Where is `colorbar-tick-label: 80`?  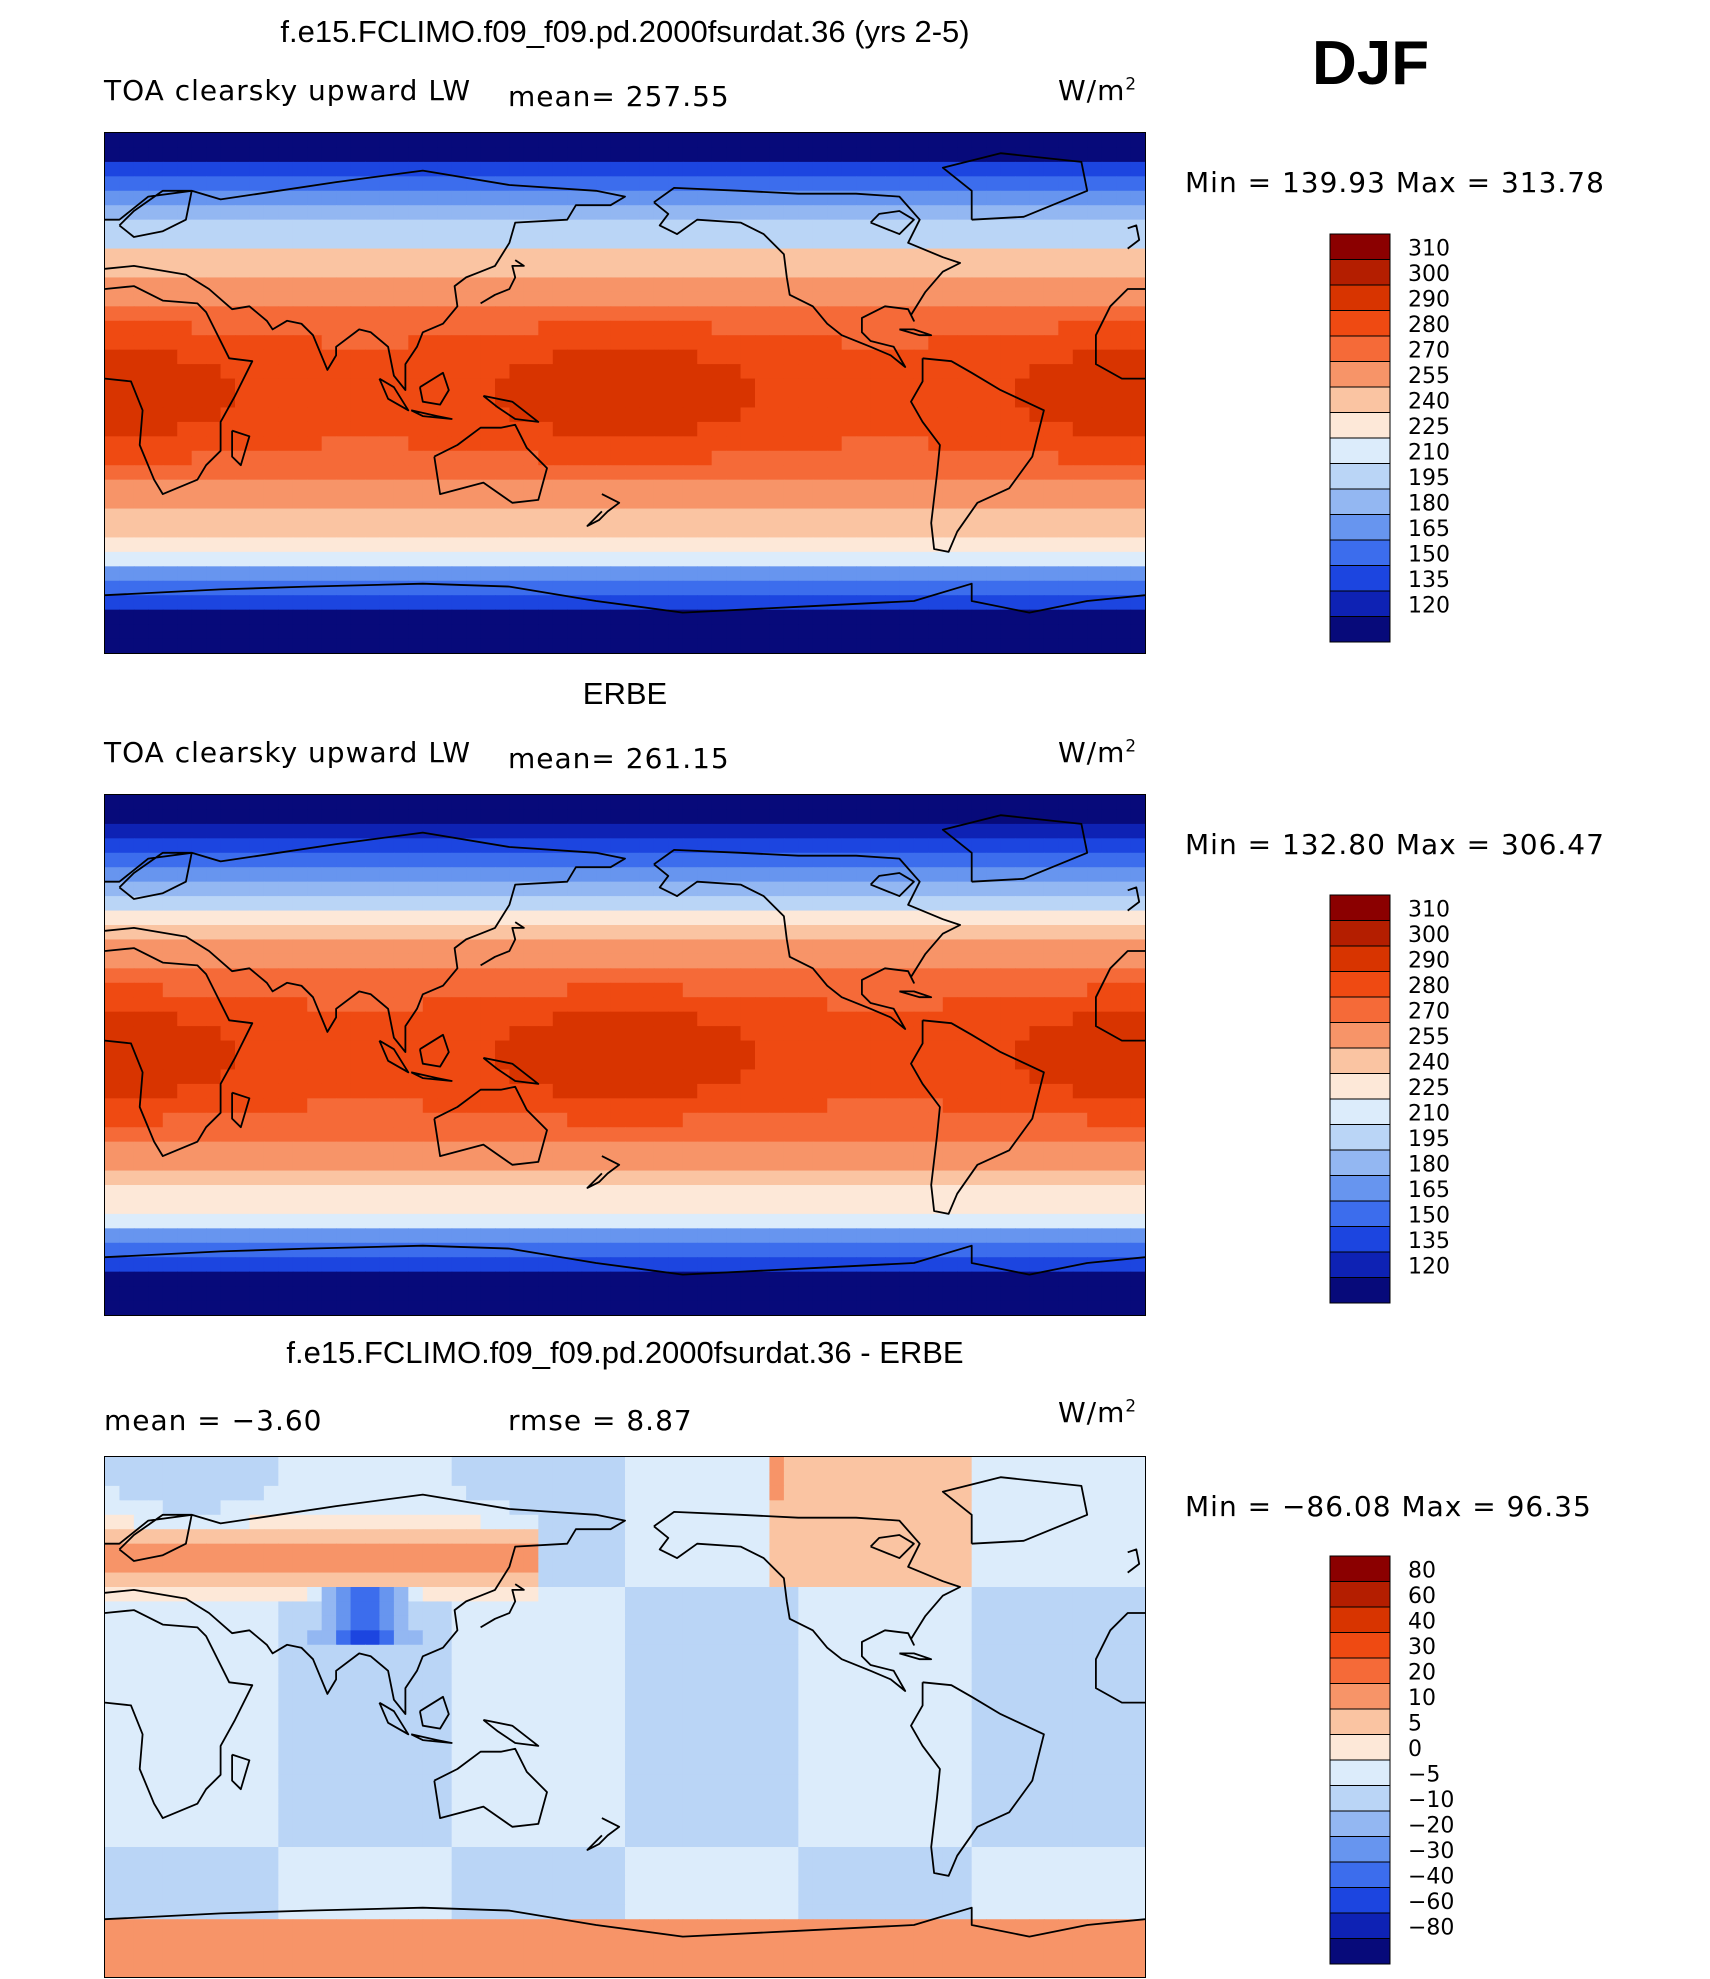 colorbar-tick-label: 80 is located at coordinates (1422, 1571).